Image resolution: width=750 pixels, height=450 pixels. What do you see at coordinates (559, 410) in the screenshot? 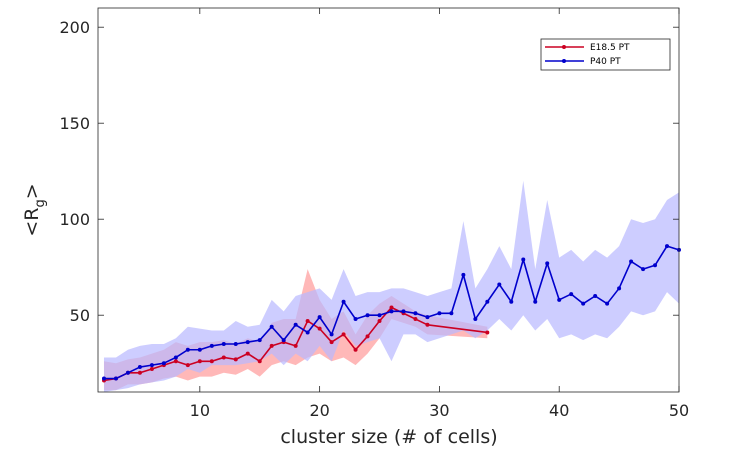
I see `x-tick-label: 40` at bounding box center [559, 410].